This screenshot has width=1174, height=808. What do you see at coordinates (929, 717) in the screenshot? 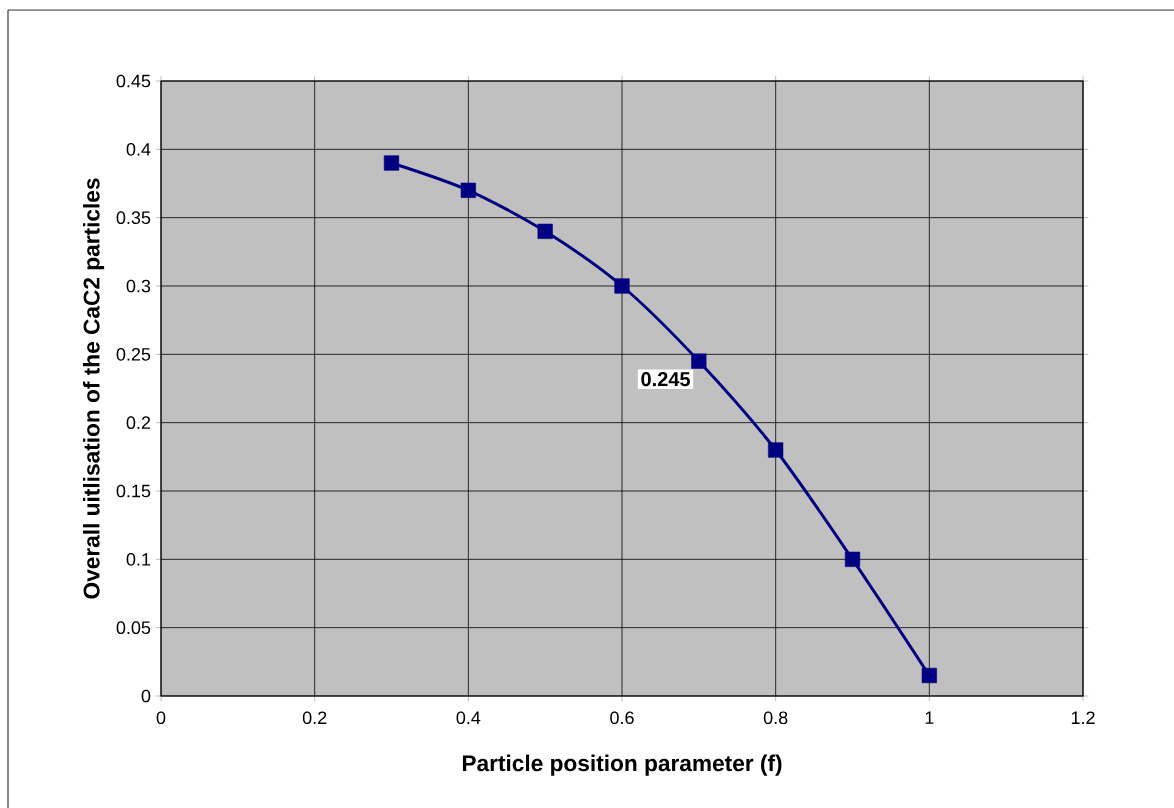
I see `x-tick-label: 1` at bounding box center [929, 717].